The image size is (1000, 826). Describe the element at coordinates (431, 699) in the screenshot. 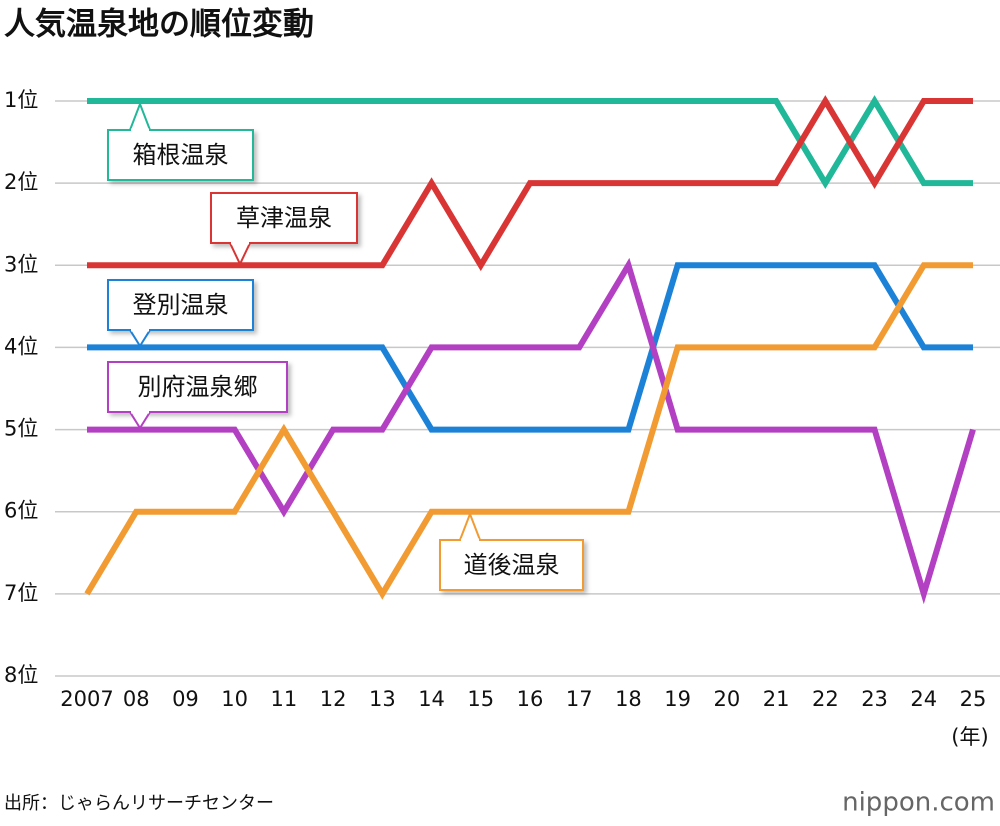

I see `x-tick-label: 14` at that location.